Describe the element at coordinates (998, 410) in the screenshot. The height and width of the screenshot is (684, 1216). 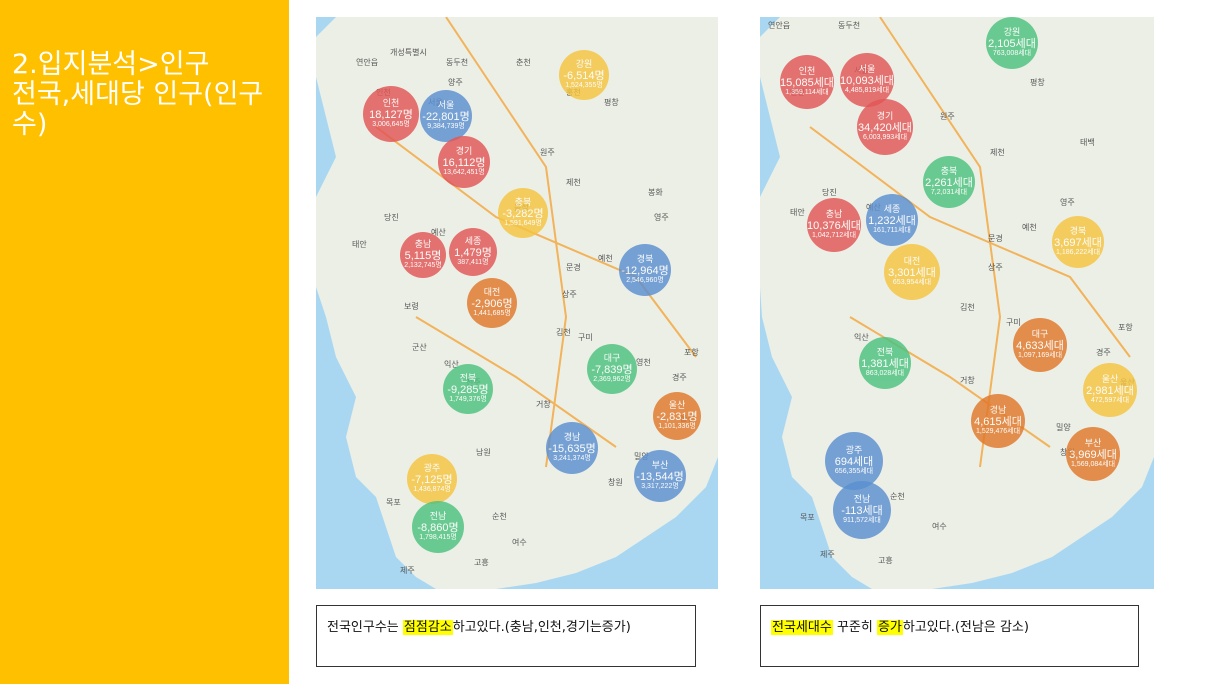
I see `region-name: 경남` at that location.